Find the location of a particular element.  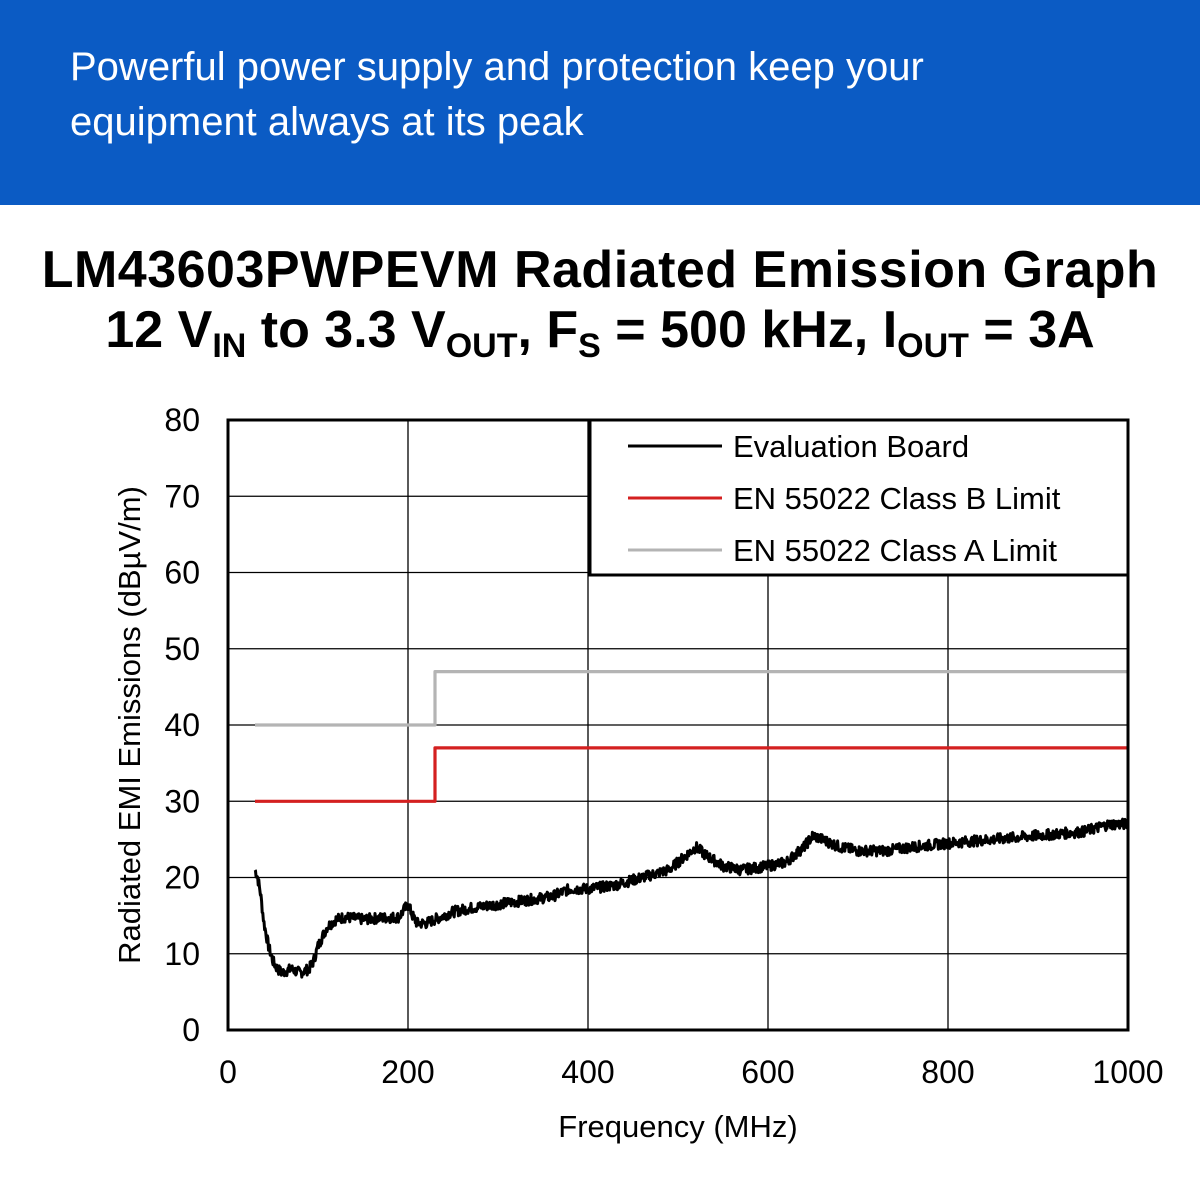

y-tick-label: 60 is located at coordinates (182, 573).